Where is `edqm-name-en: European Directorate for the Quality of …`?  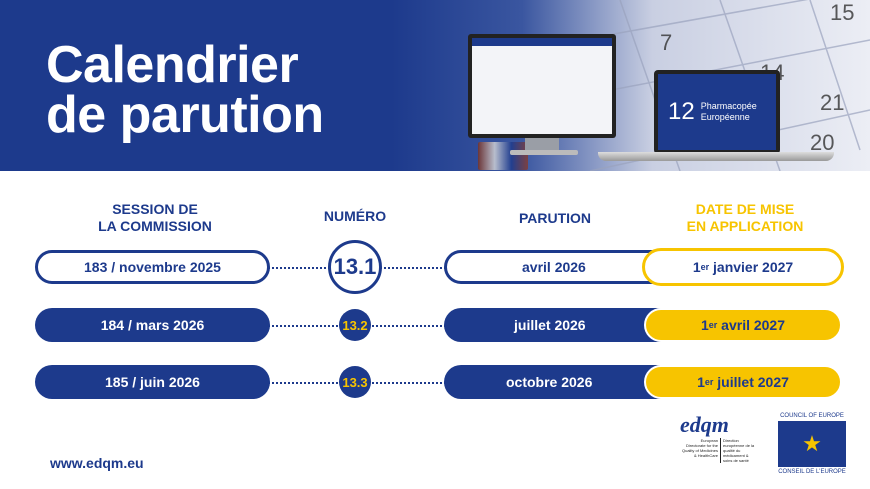 edqm-name-en: European Directorate for the Quality of … is located at coordinates (699, 448).